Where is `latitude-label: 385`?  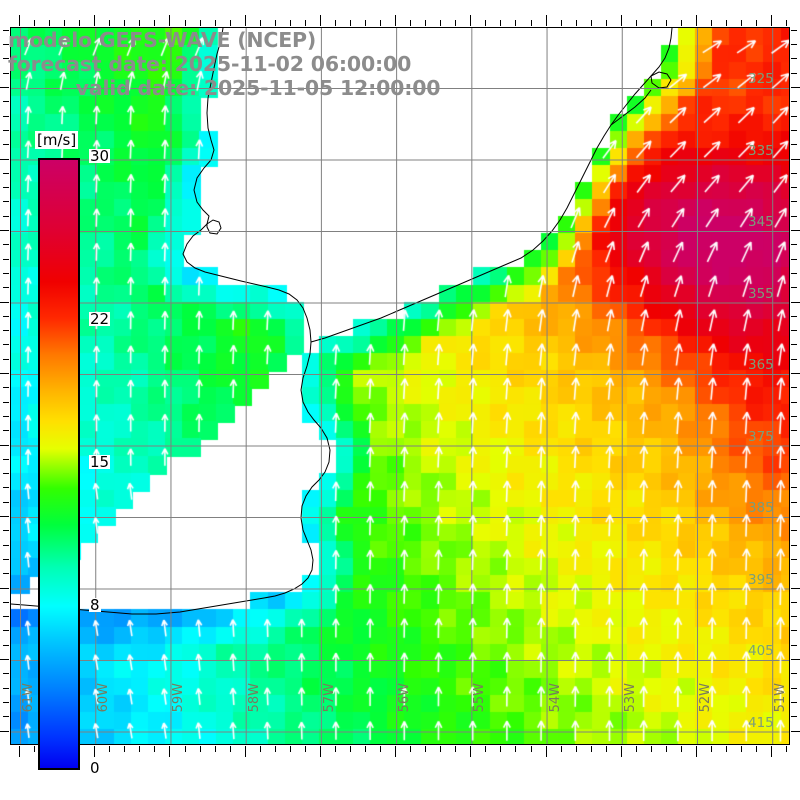 latitude-label: 385 is located at coordinates (761, 508).